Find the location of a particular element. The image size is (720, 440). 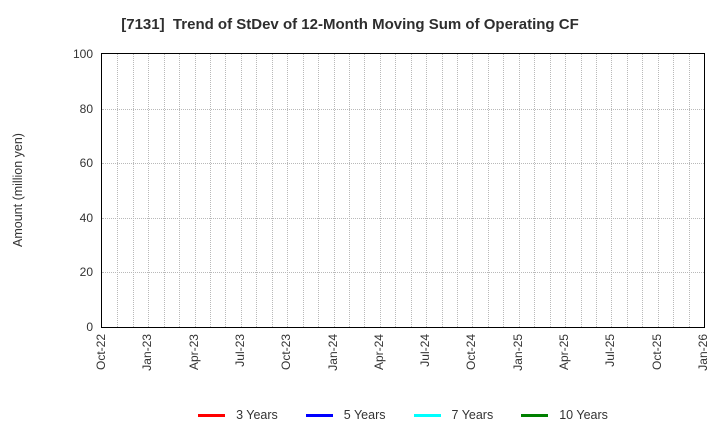

legend-label: 10 Years is located at coordinates (583, 415).